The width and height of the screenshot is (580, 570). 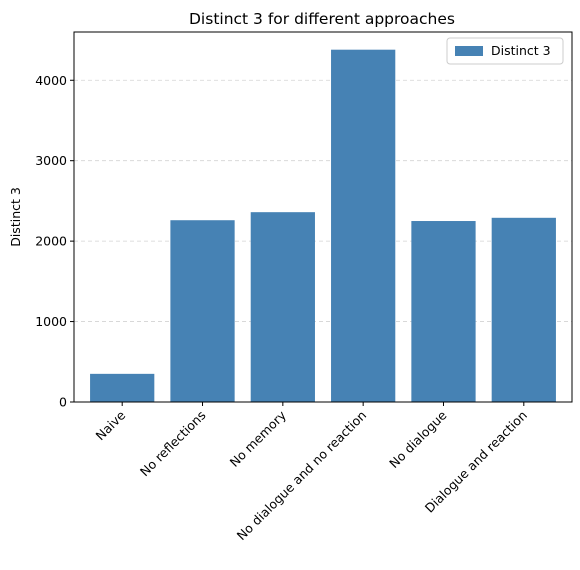 What do you see at coordinates (469, 51) in the screenshot?
I see `legend-swatch` at bounding box center [469, 51].